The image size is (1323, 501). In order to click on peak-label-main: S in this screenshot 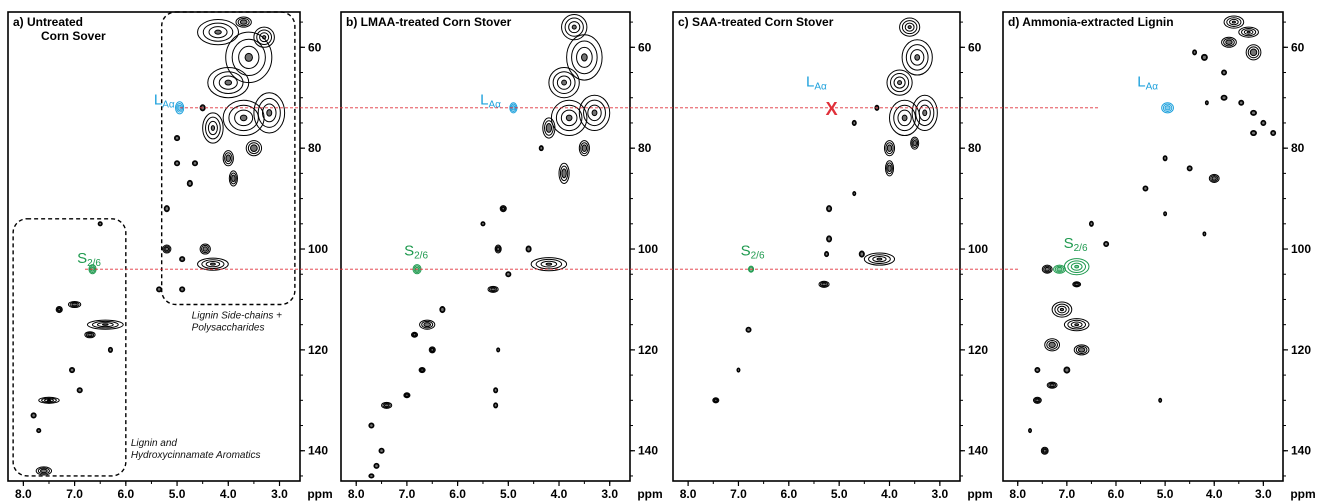, I will do `click(746, 251)`.